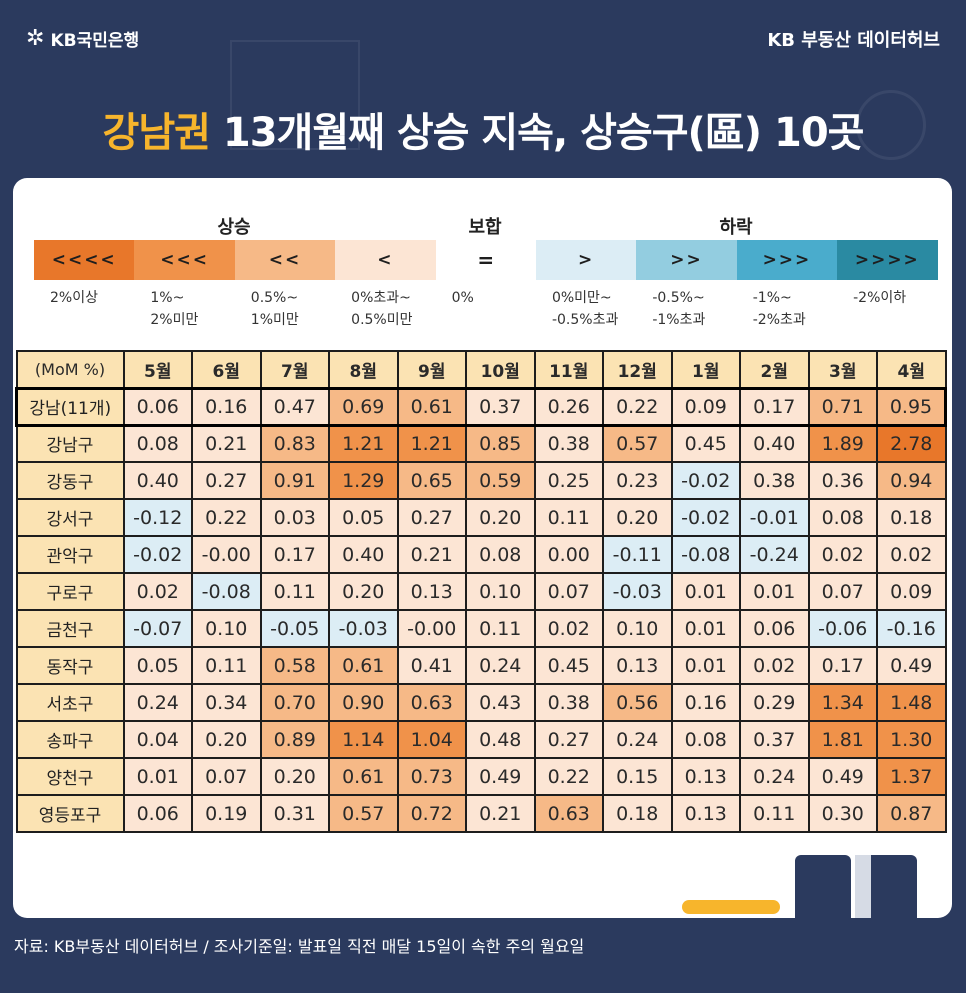 The height and width of the screenshot is (993, 966). Describe the element at coordinates (586, 260) in the screenshot. I see `legend-swatch-5: >` at that location.